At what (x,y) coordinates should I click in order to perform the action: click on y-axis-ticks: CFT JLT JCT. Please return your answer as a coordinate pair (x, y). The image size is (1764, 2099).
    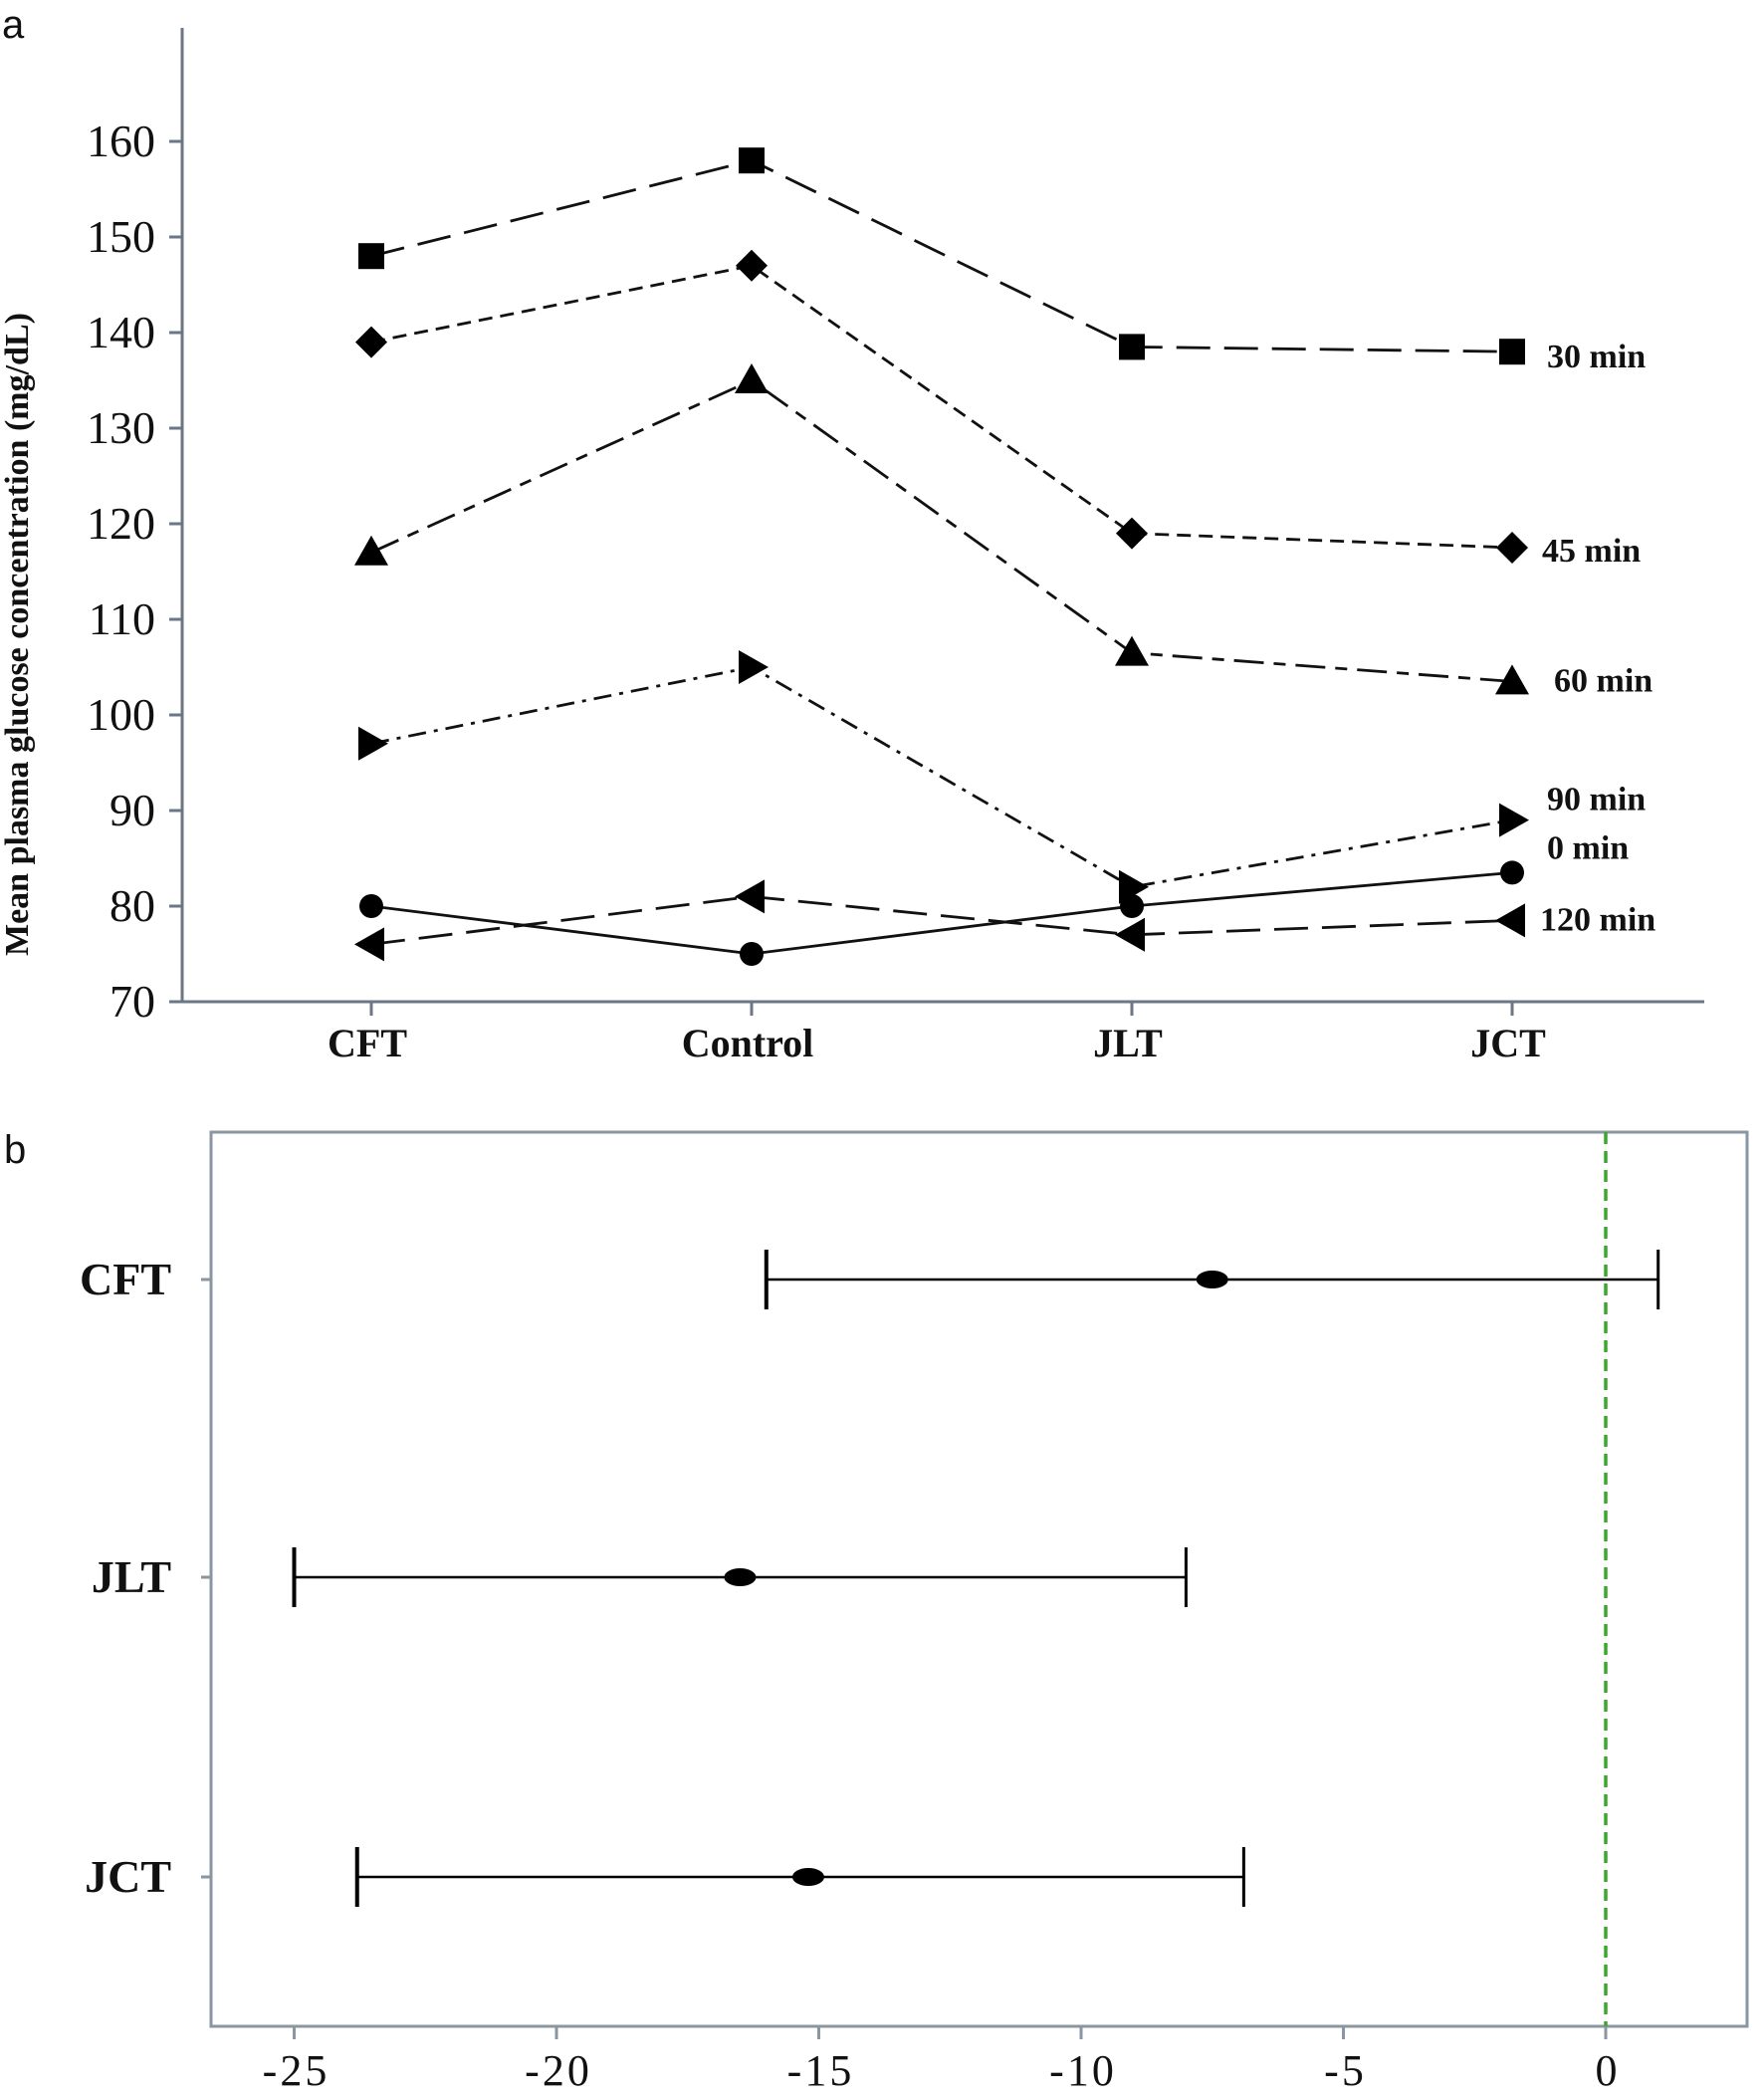
    Looking at the image, I should click on (145, 1578).